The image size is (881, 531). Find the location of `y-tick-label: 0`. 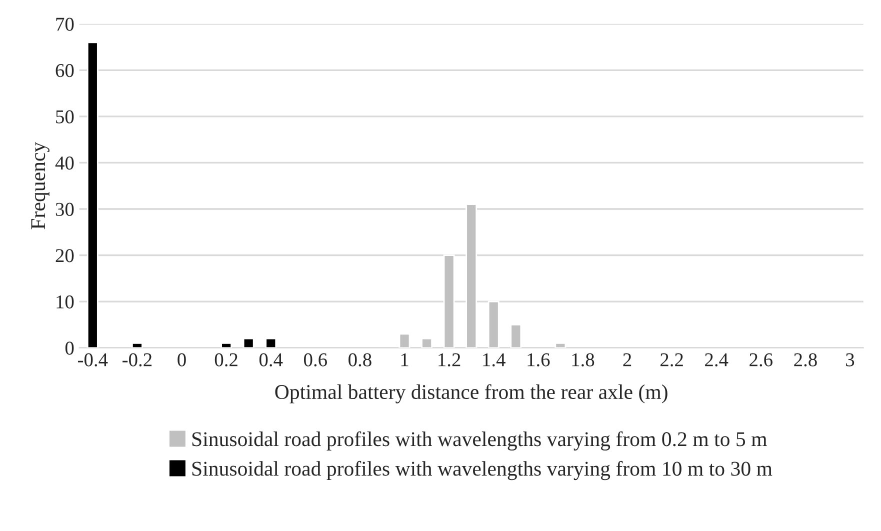

y-tick-label: 0 is located at coordinates (69, 348).